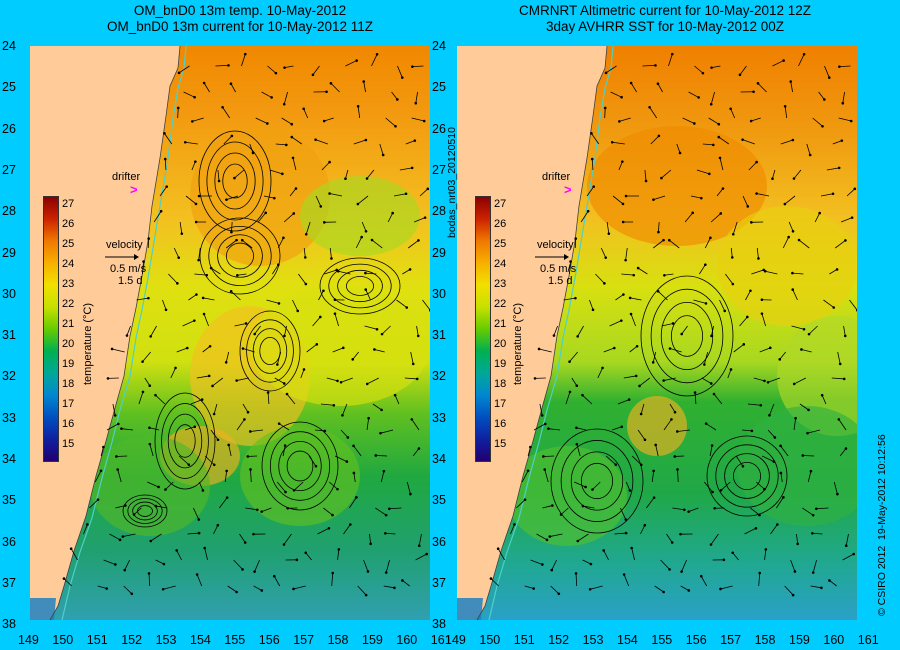 The height and width of the screenshot is (650, 900). Describe the element at coordinates (696, 640) in the screenshot. I see `longitude-tick-label: 156` at that location.